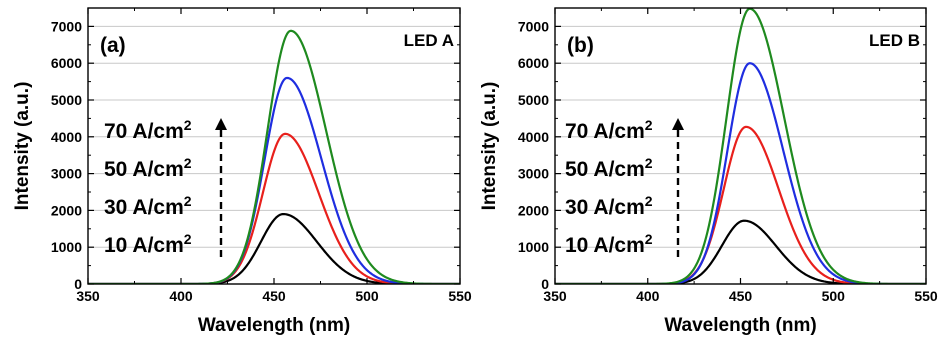  I want to click on corner-label: LED A, so click(429, 40).